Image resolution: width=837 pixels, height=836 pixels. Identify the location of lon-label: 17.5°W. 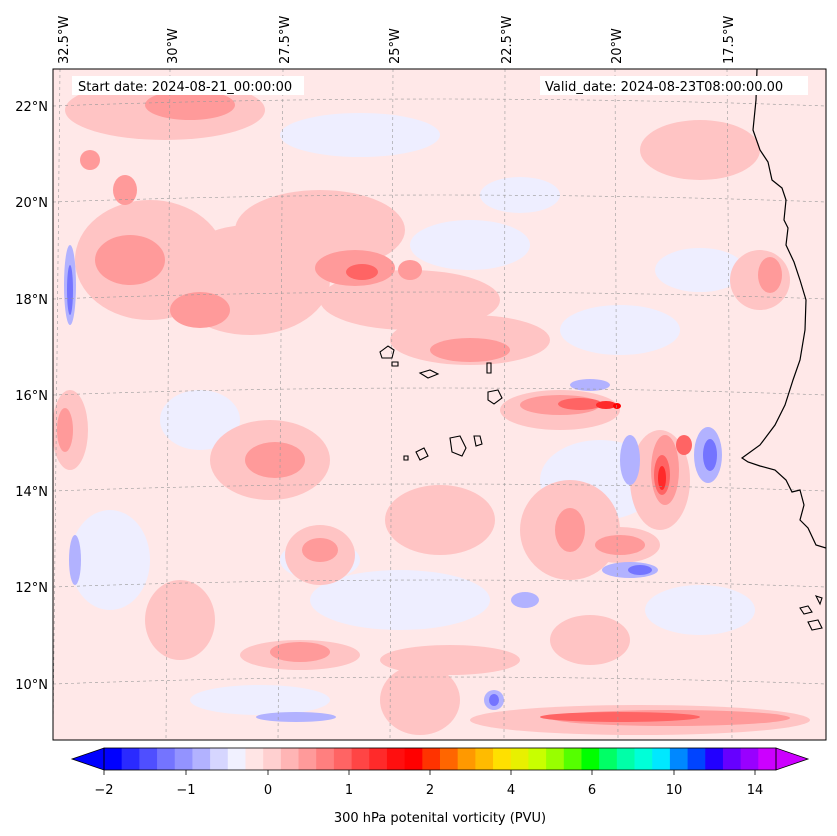
(729, 40).